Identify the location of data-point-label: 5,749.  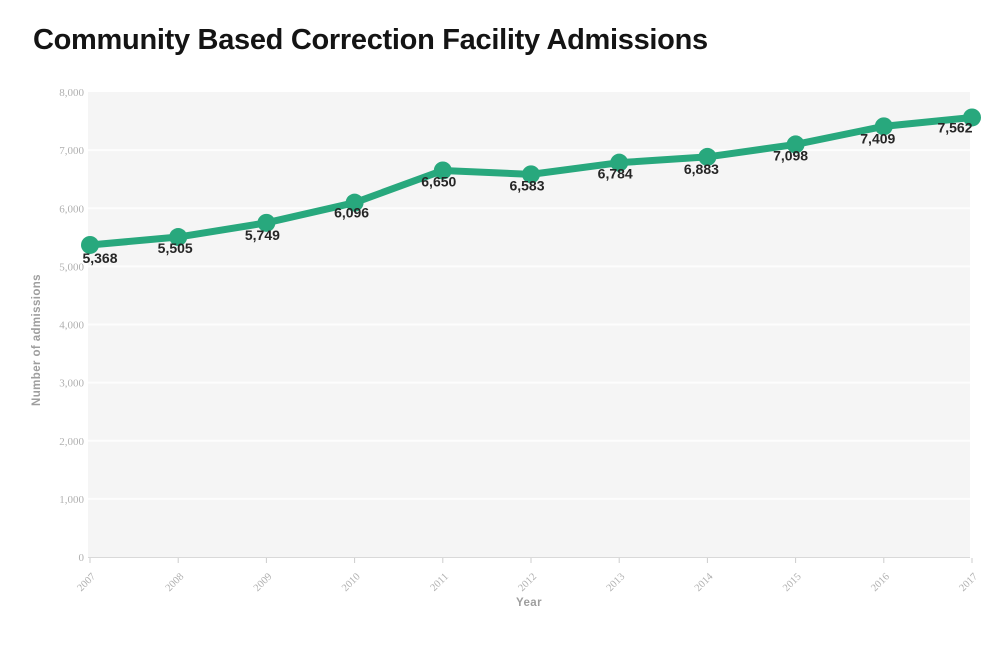
(262, 235).